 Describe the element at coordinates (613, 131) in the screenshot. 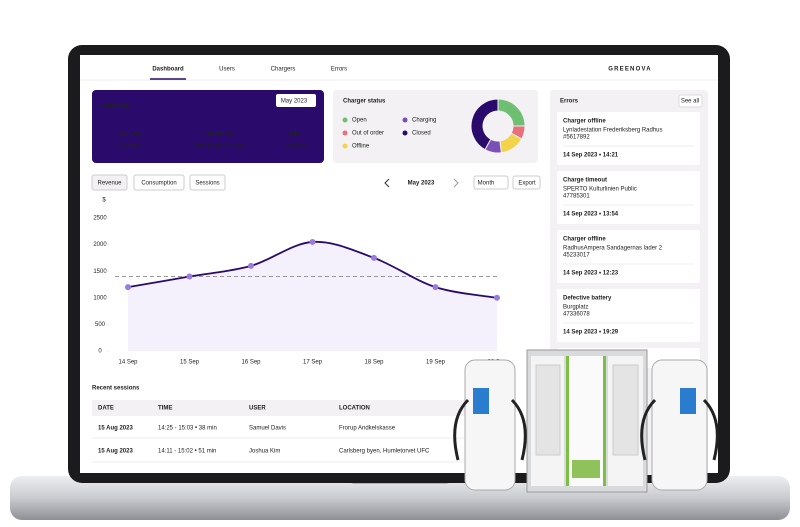

I see `error-location: Lynladestation Frederiksberg Radhus` at that location.